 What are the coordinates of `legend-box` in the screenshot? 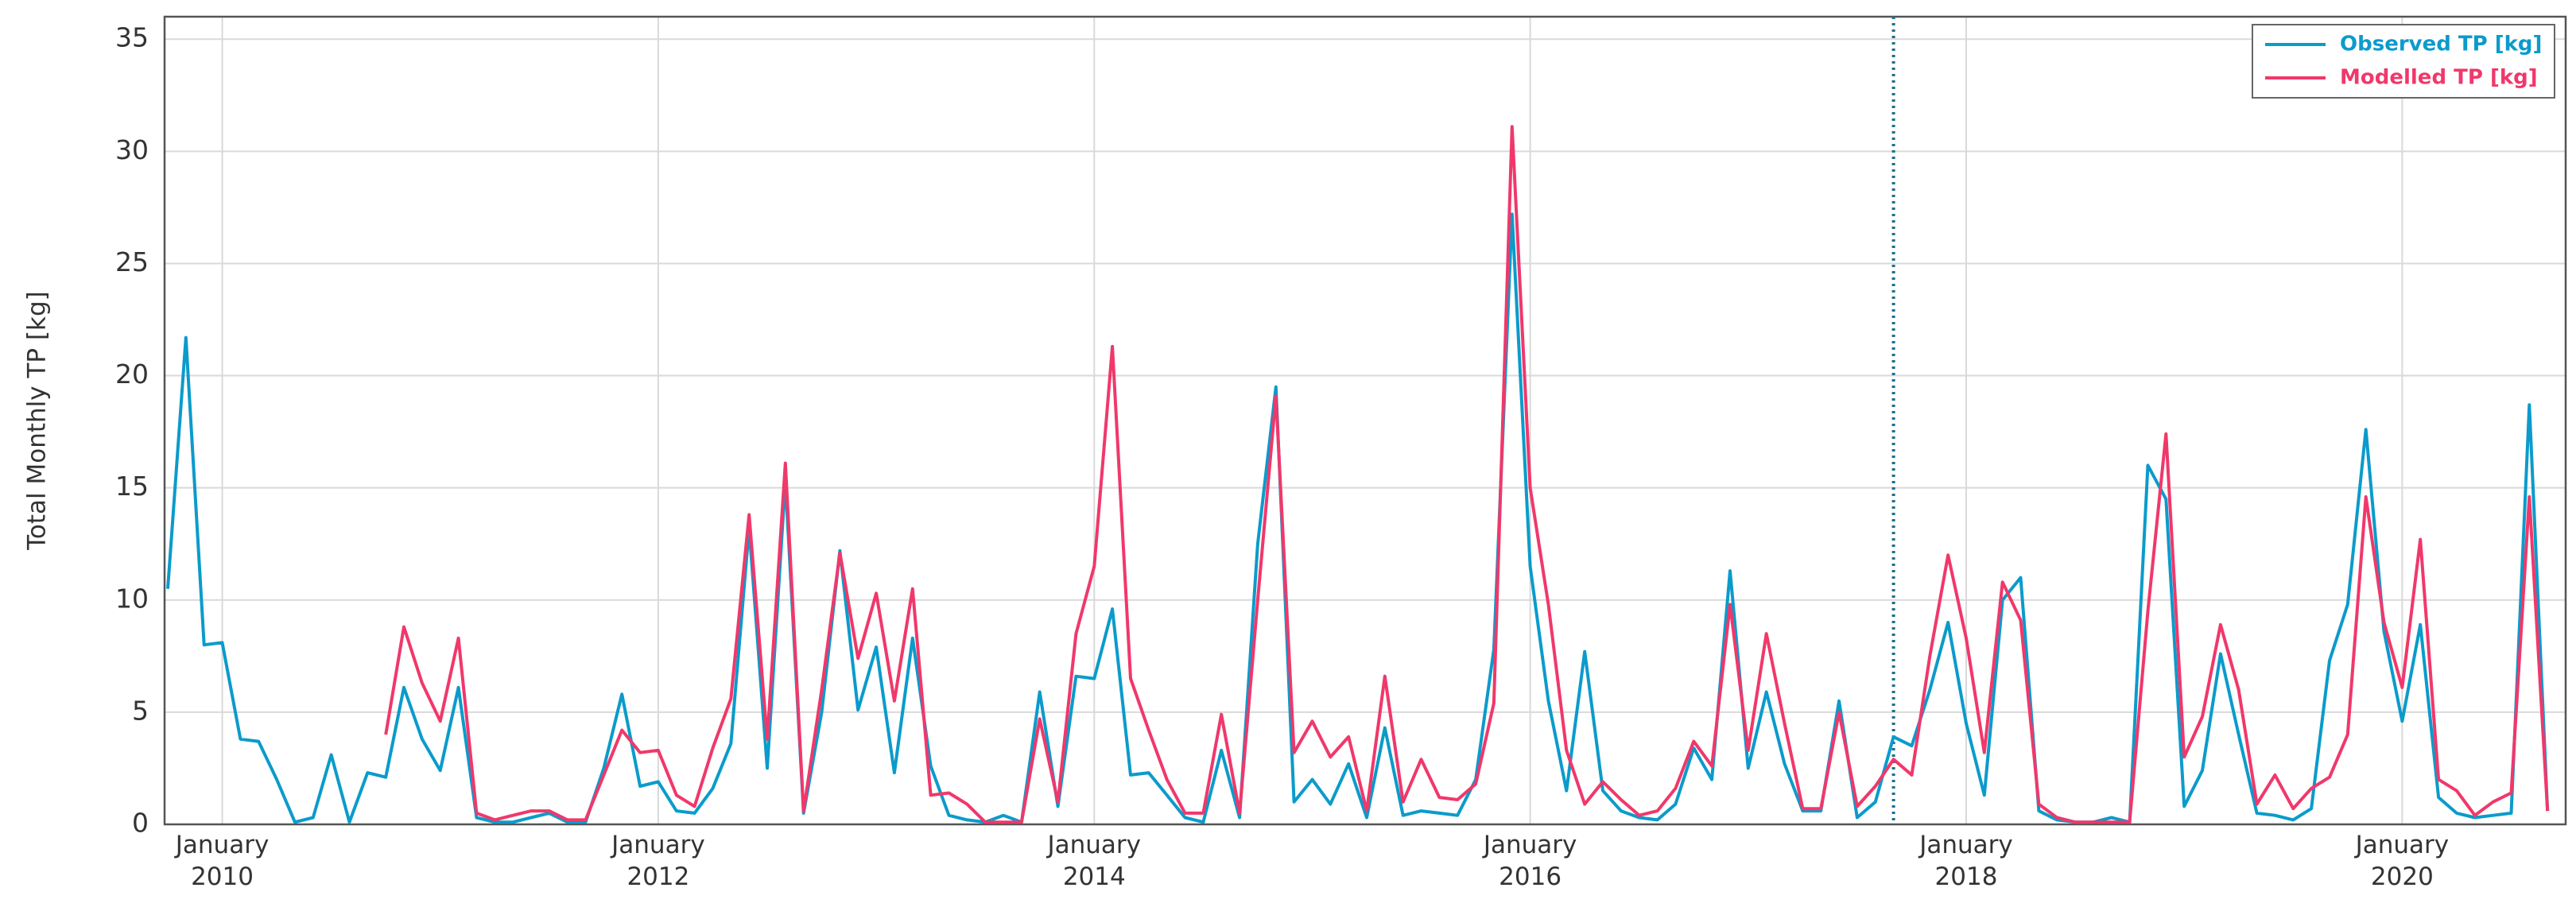 It's located at (2404, 61).